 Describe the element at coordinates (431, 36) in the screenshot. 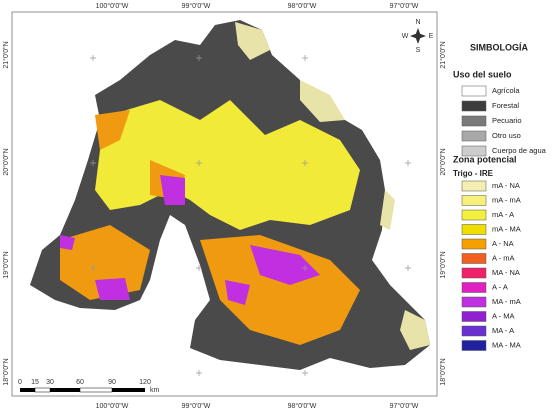

I see `compass-e: E` at that location.